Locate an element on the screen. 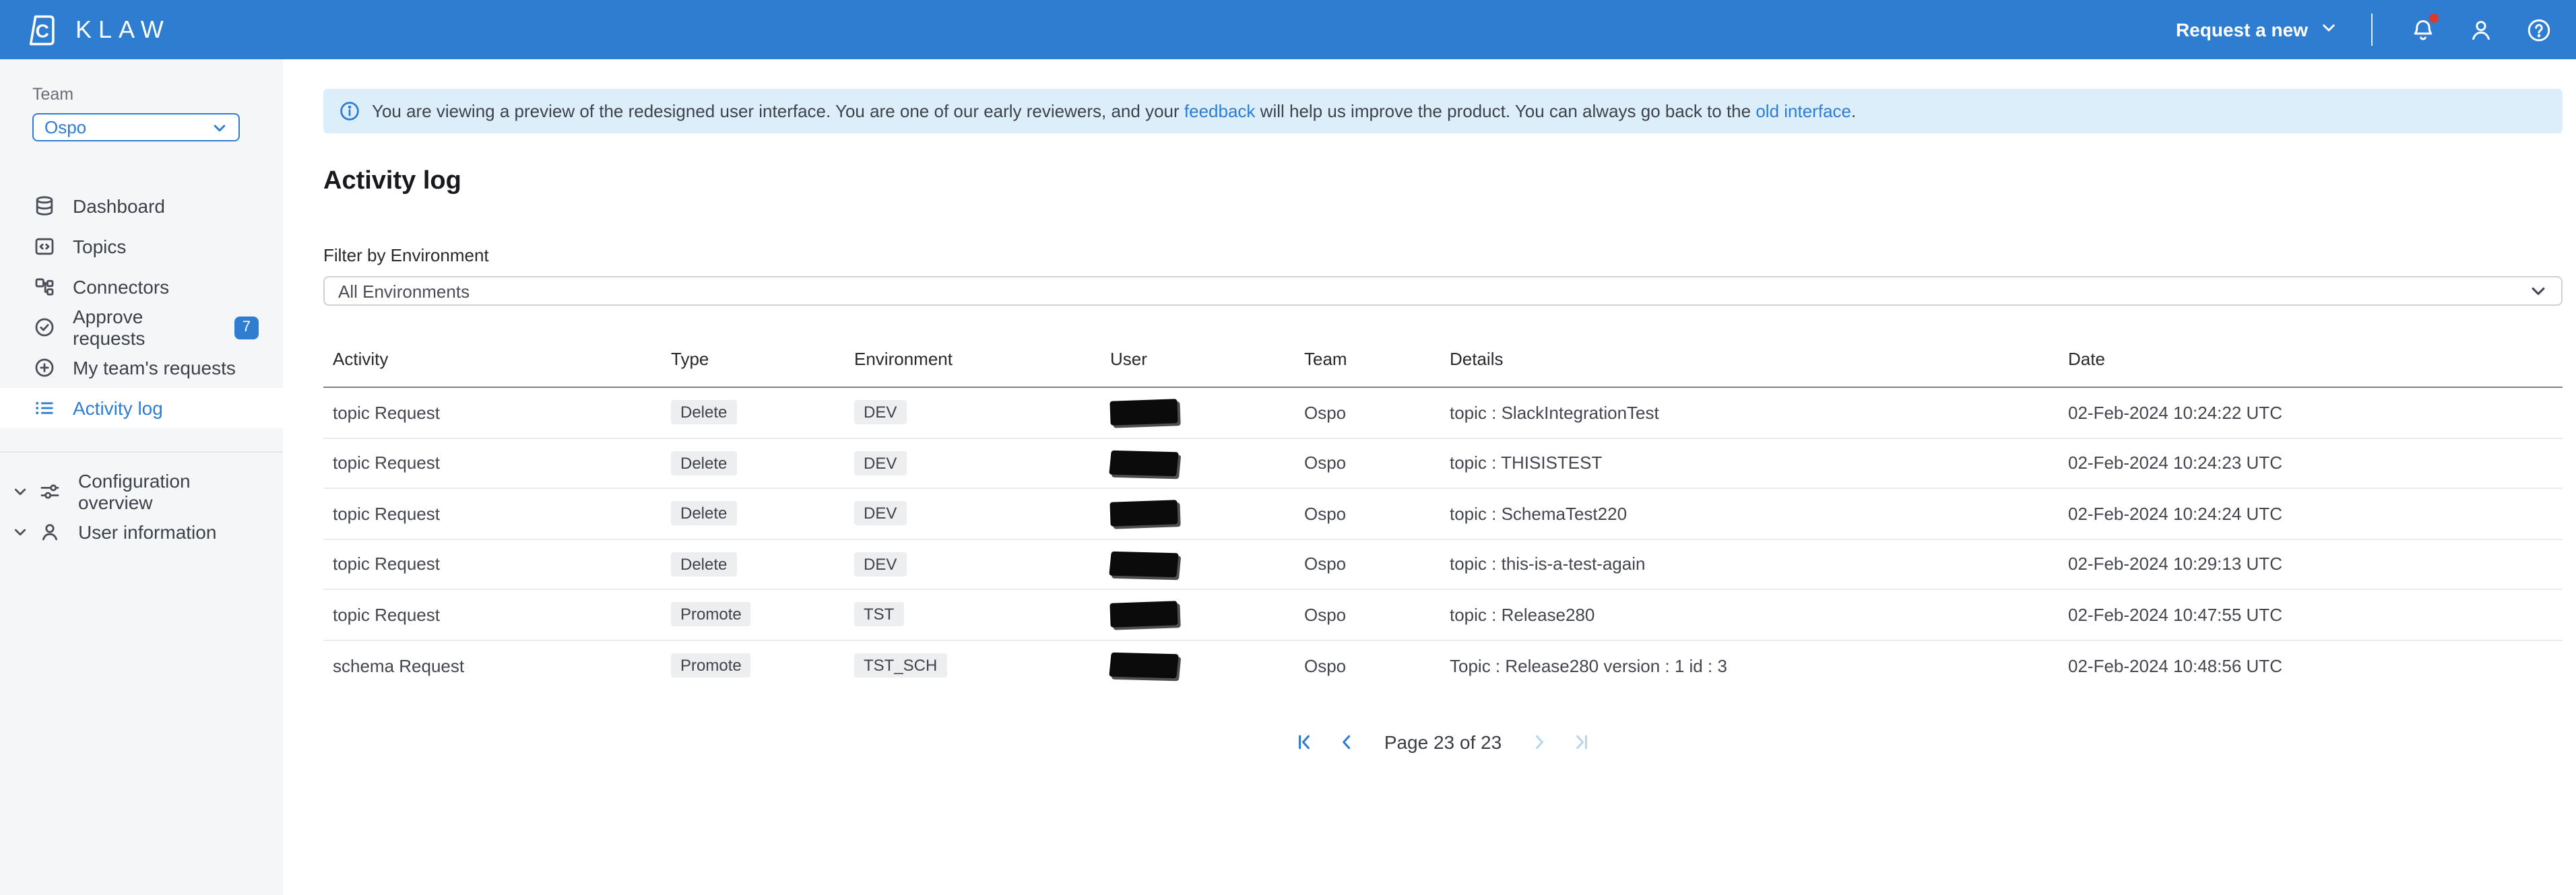 The height and width of the screenshot is (895, 2576). first-page-button is located at coordinates (1306, 742).